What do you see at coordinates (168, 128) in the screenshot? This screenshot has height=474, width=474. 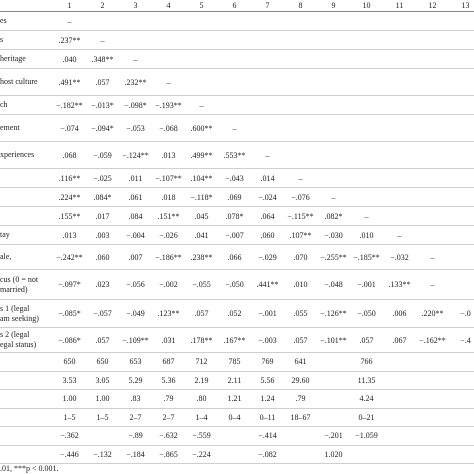 I see `table-cell: −.068` at bounding box center [168, 128].